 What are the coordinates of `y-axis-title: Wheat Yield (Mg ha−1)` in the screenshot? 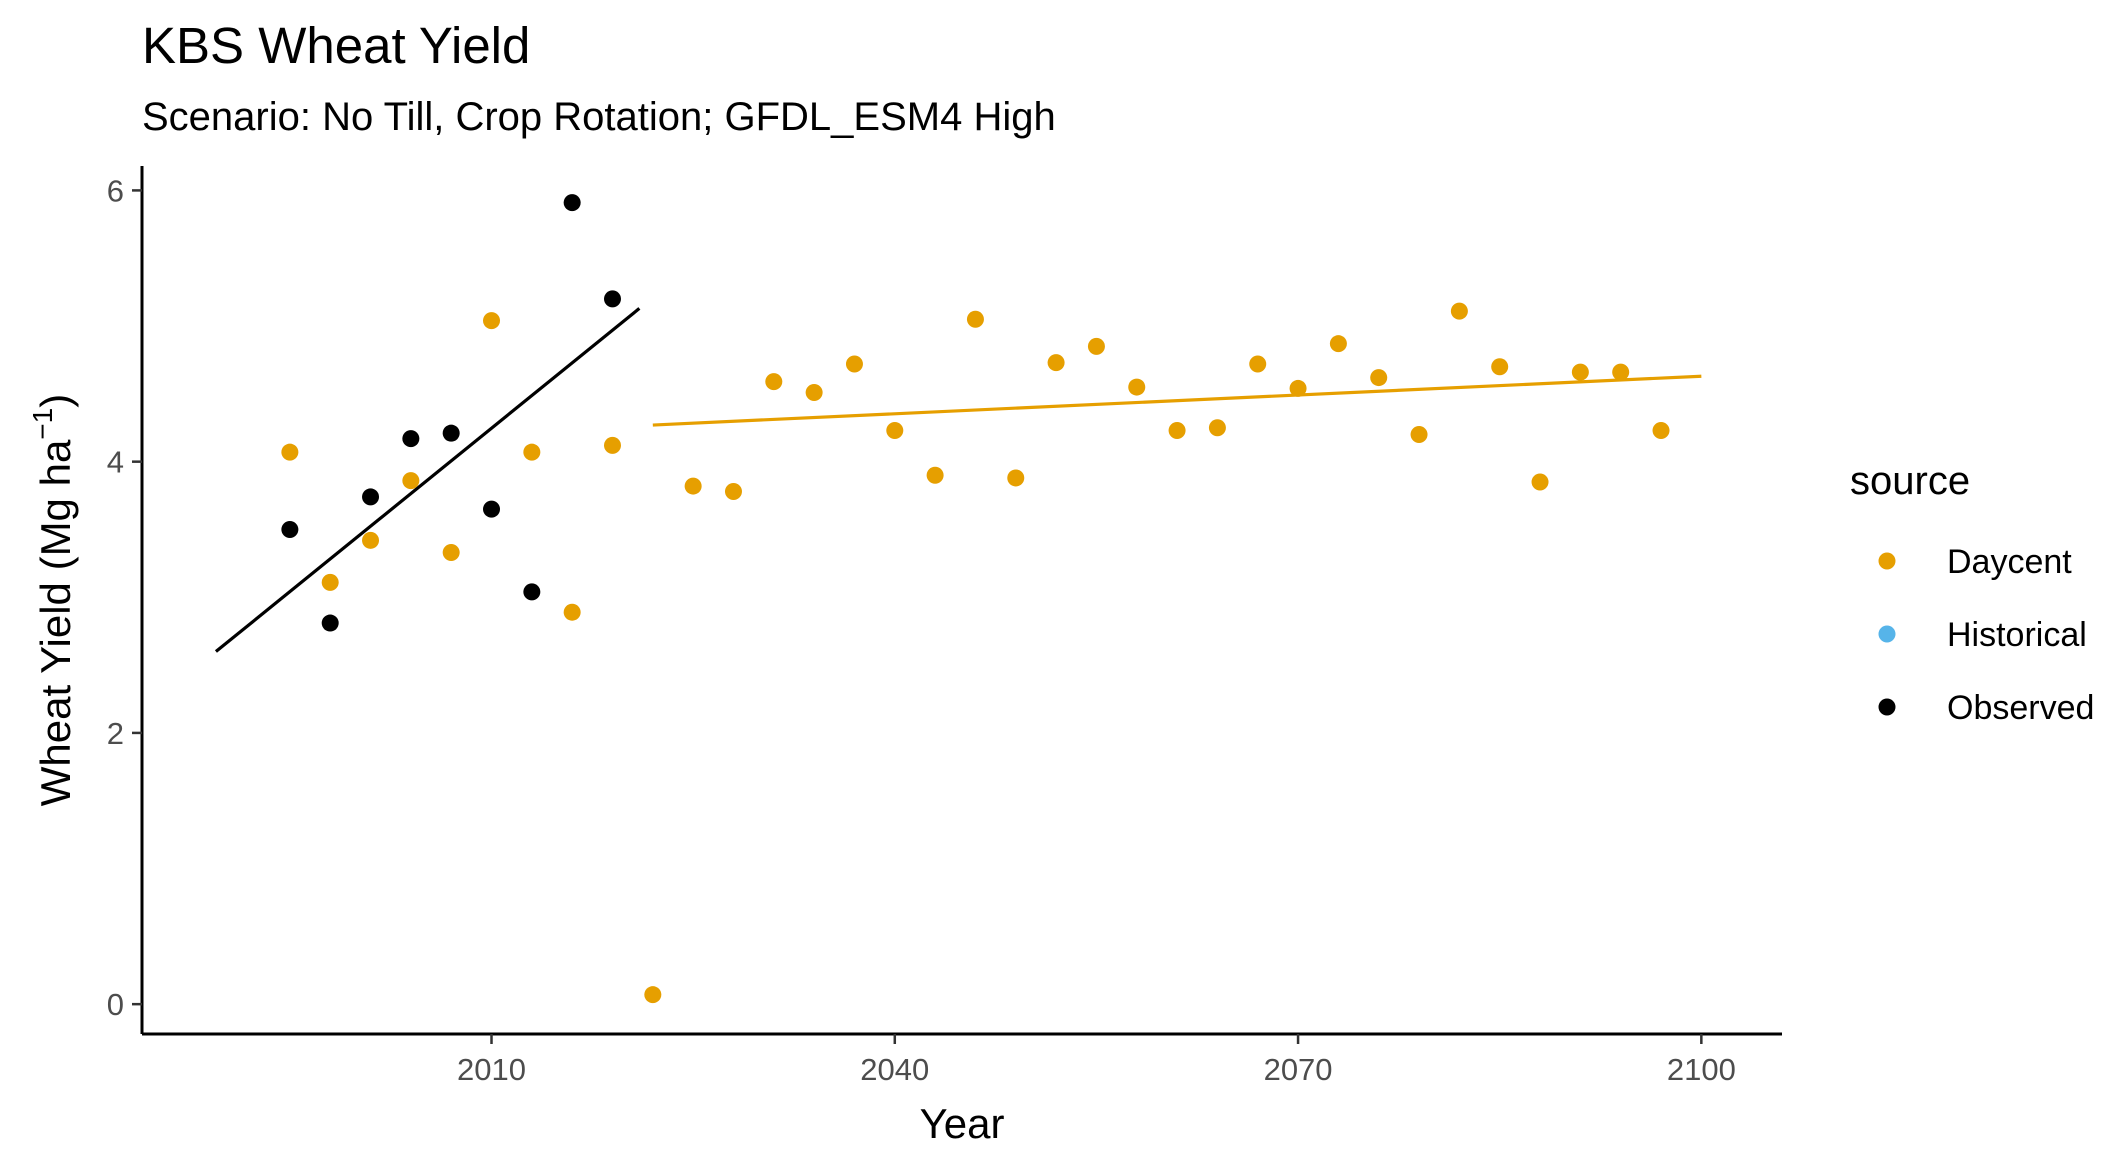 It's located at (53, 600).